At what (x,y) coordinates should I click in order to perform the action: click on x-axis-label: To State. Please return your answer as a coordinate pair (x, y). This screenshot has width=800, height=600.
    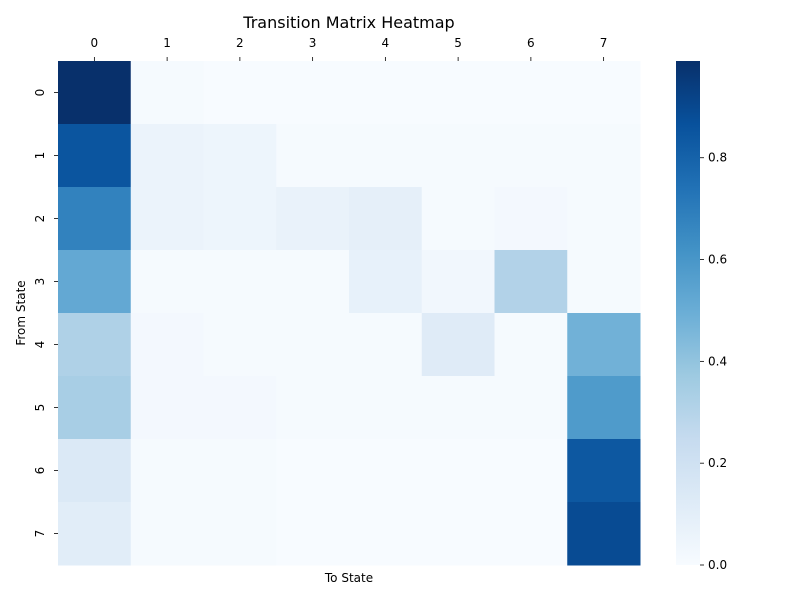
    Looking at the image, I should click on (348, 578).